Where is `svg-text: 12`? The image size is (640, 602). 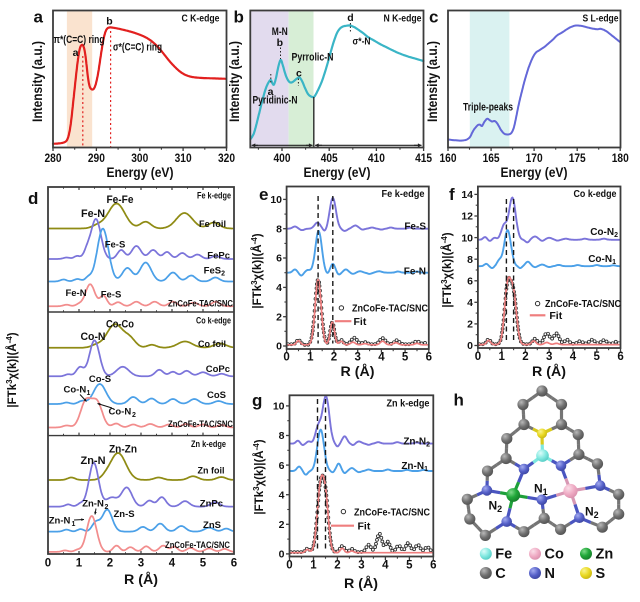 svg-text: 12 is located at coordinates (467, 217).